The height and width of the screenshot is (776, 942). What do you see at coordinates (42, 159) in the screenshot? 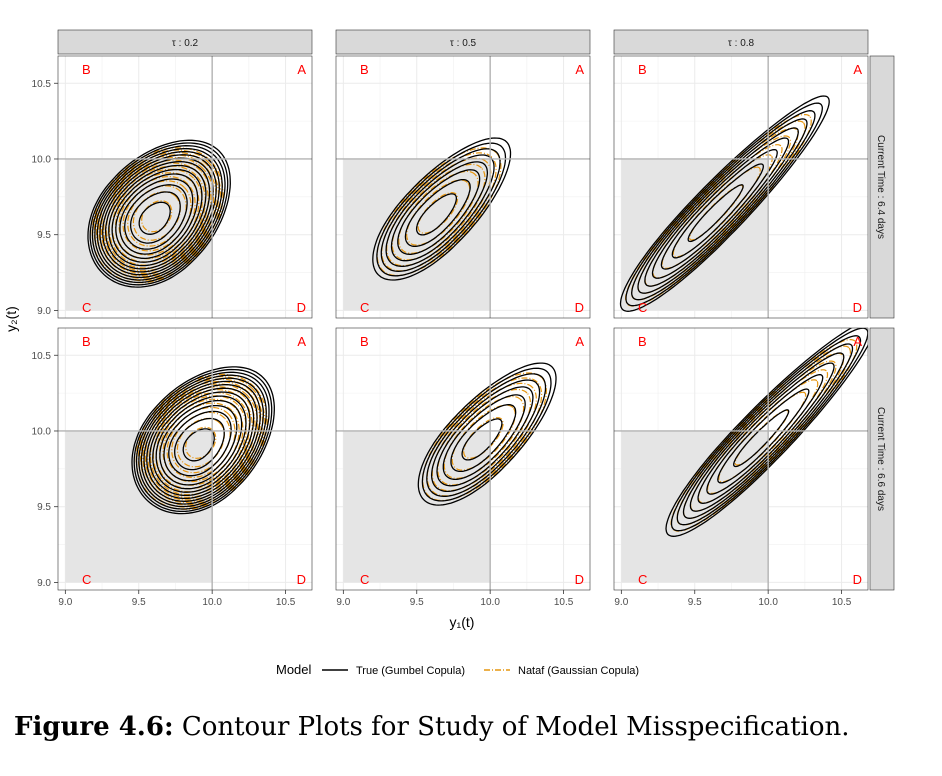
I see `y-tick-label: 10.0` at bounding box center [42, 159].